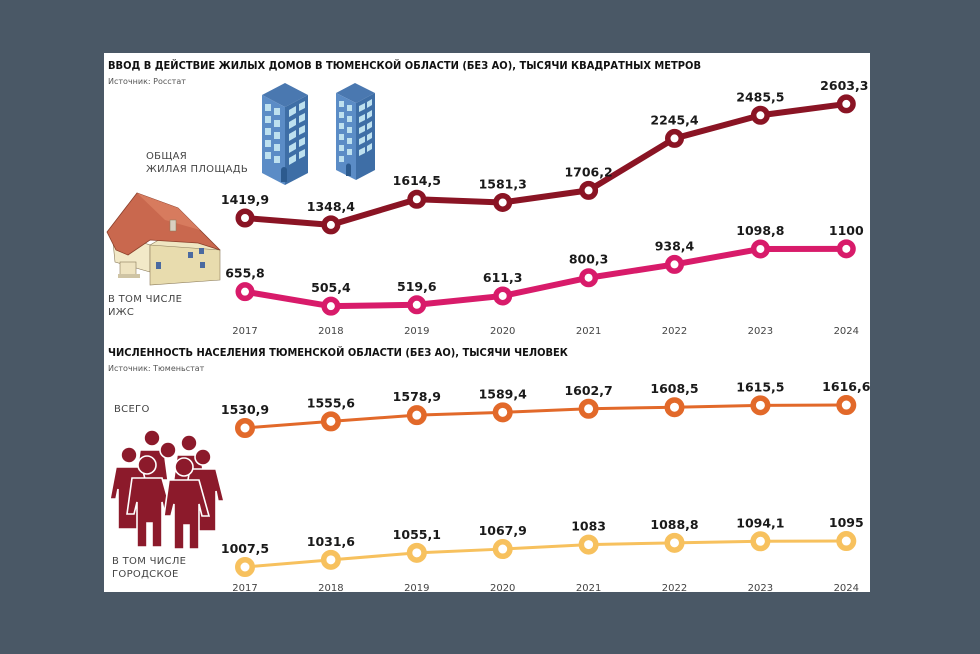 Image resolution: width=980 pixels, height=654 pixels. What do you see at coordinates (503, 393) in the screenshot?
I see `data-label: 1589,4` at bounding box center [503, 393].